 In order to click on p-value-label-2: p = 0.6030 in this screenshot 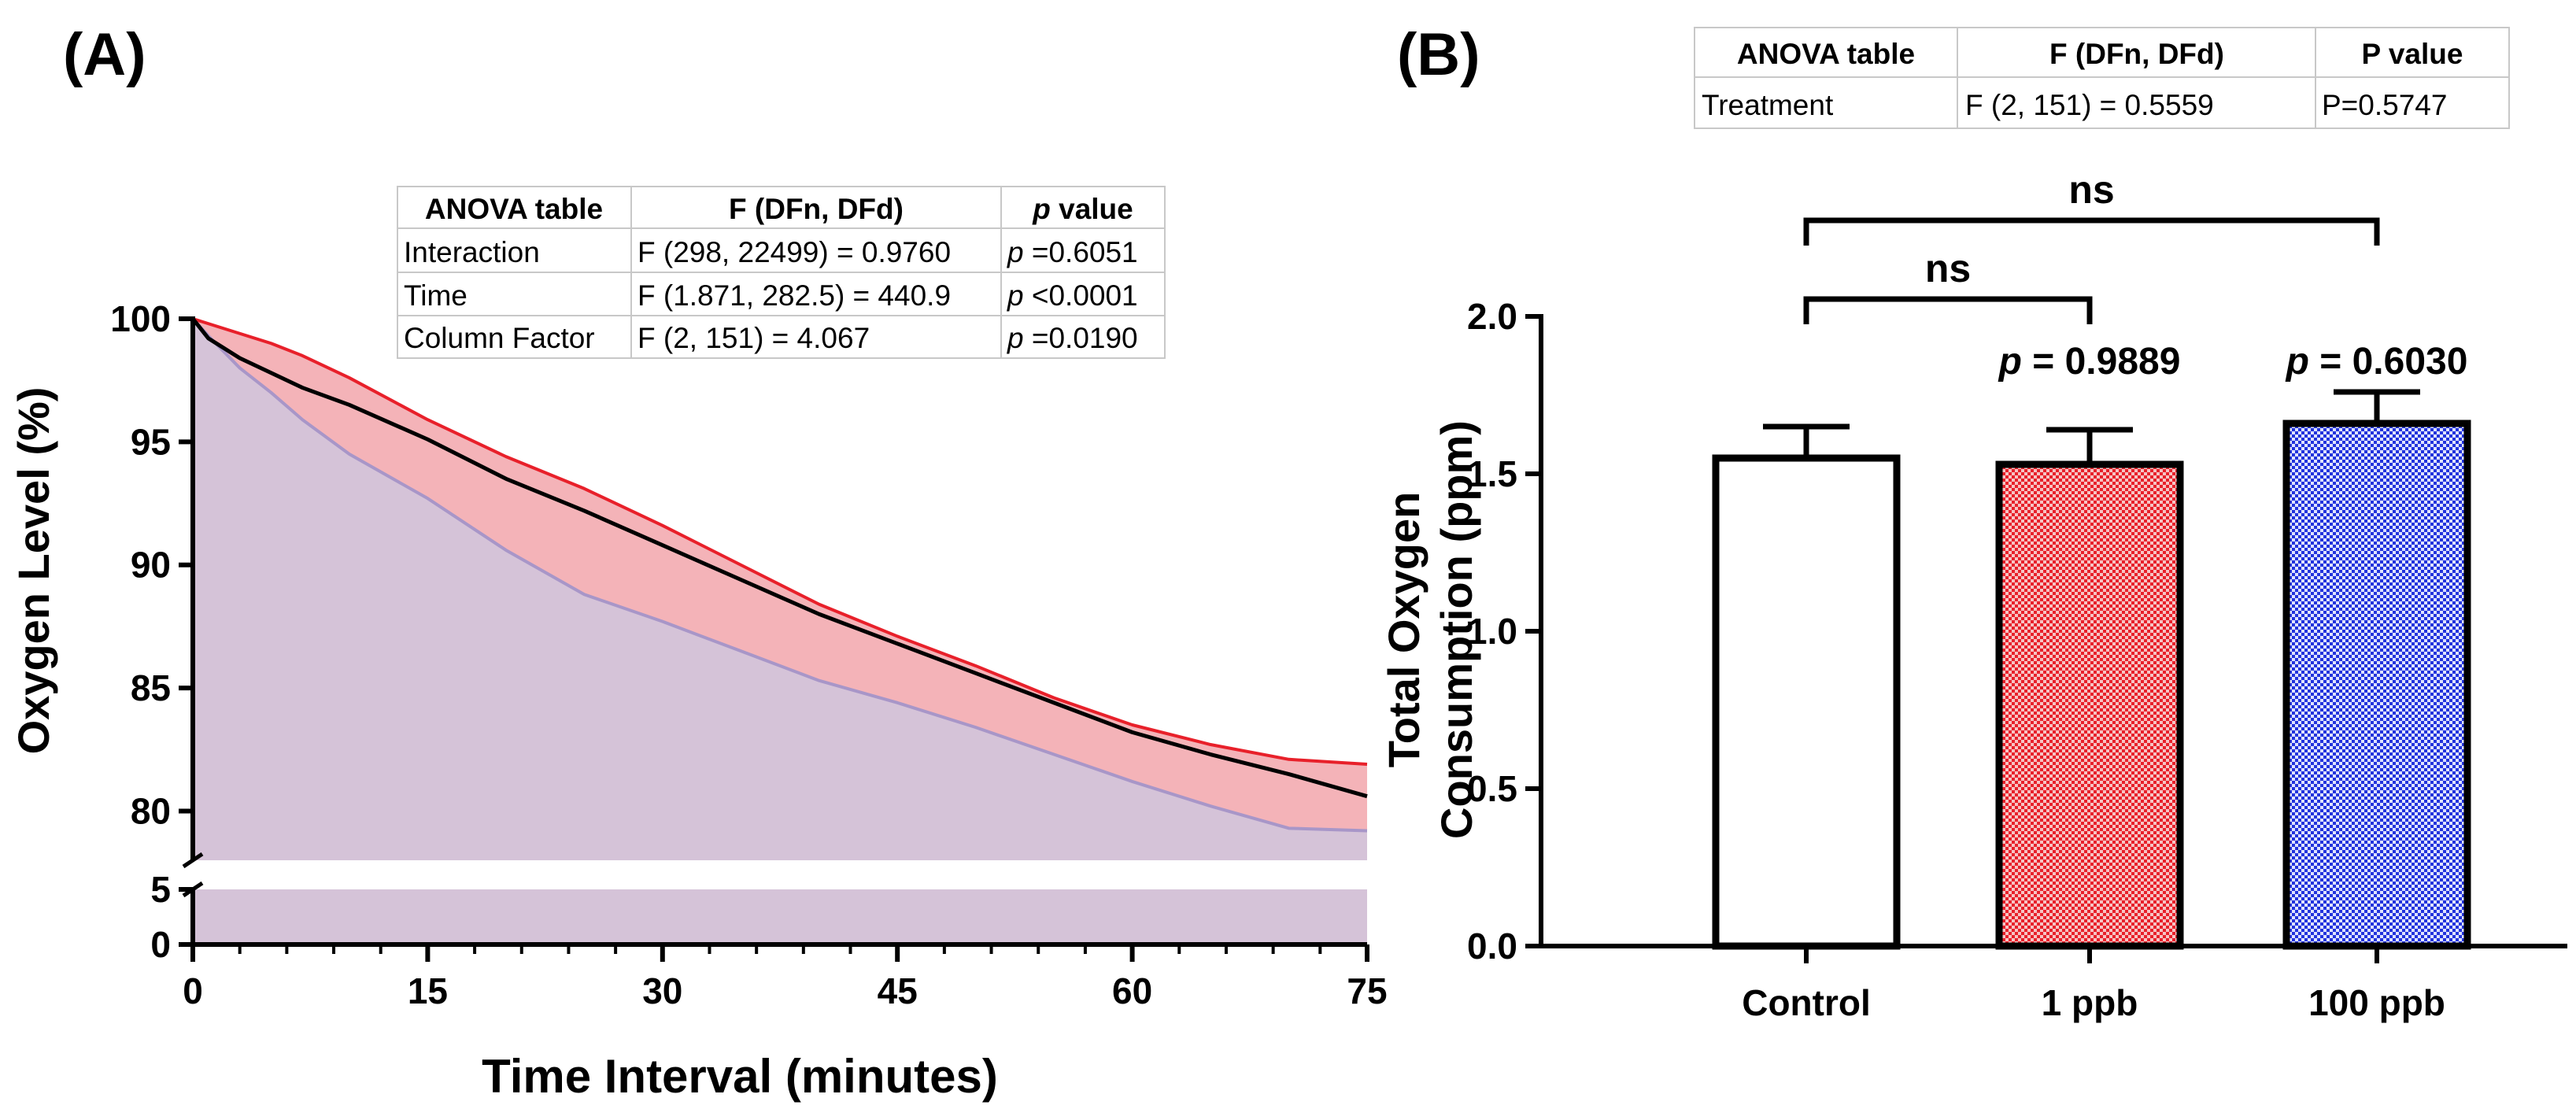, I will do `click(2376, 362)`.